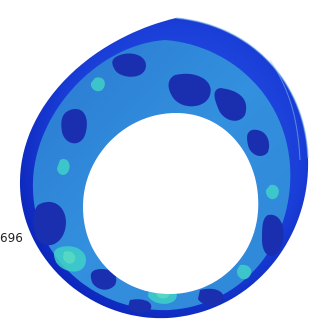 Image resolution: width=325 pixels, height=330 pixels. What do you see at coordinates (11, 238) in the screenshot?
I see `node-label: 696` at bounding box center [11, 238].